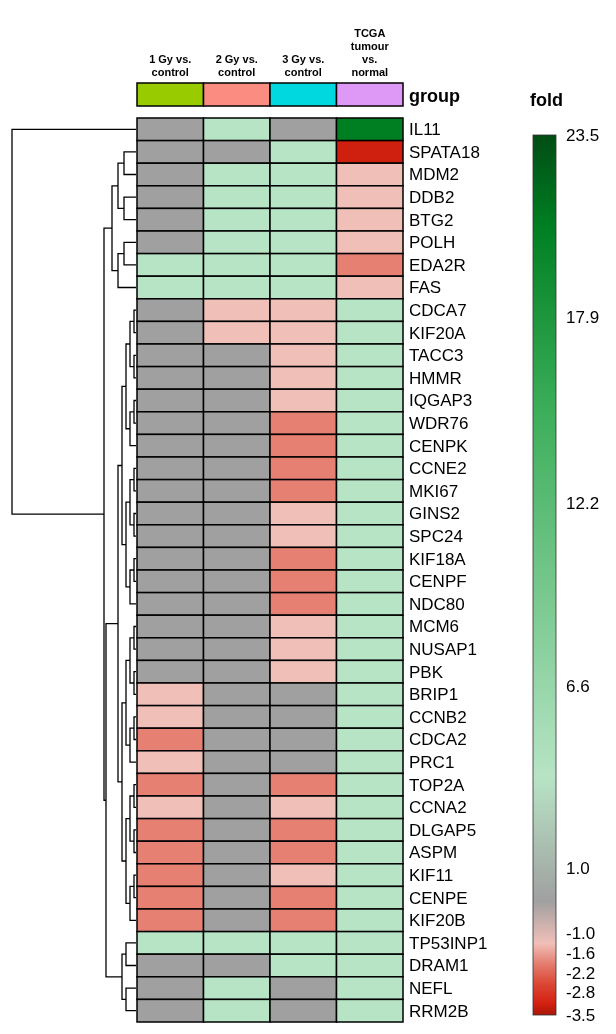 This screenshot has height=1034, width=616. Describe the element at coordinates (425, 288) in the screenshot. I see `y-tick-label: FAS` at that location.